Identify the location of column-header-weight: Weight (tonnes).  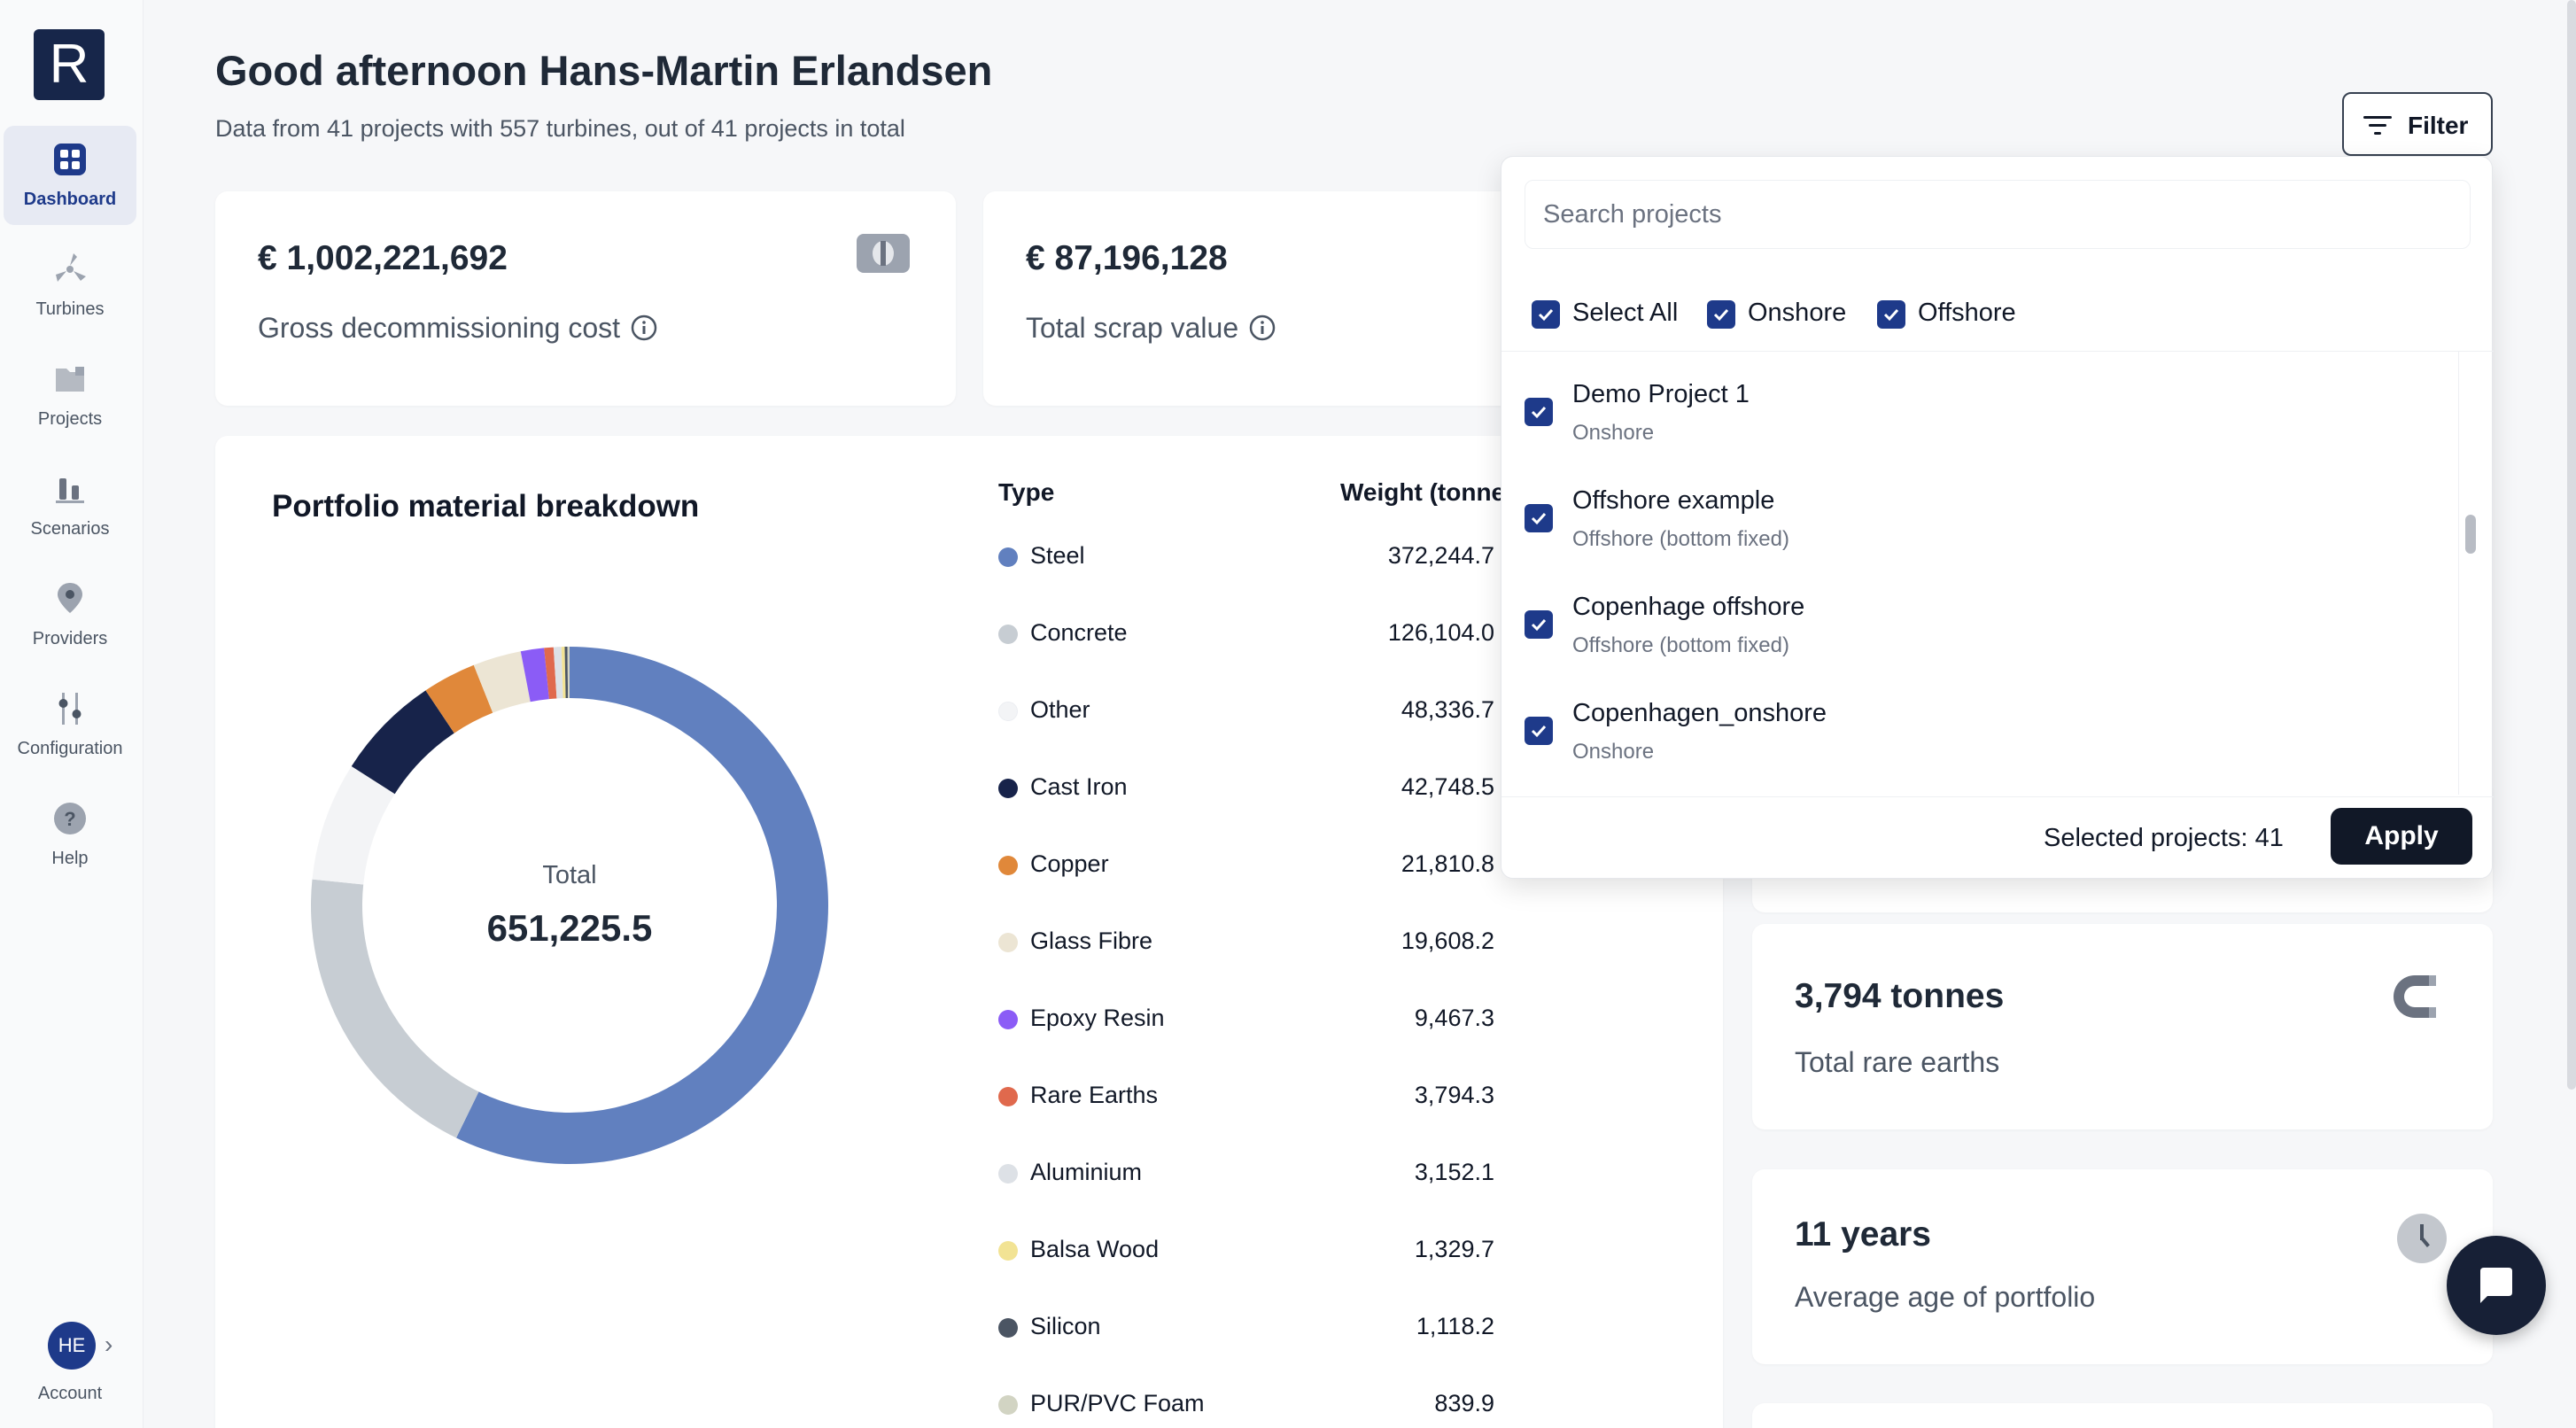
(1434, 492).